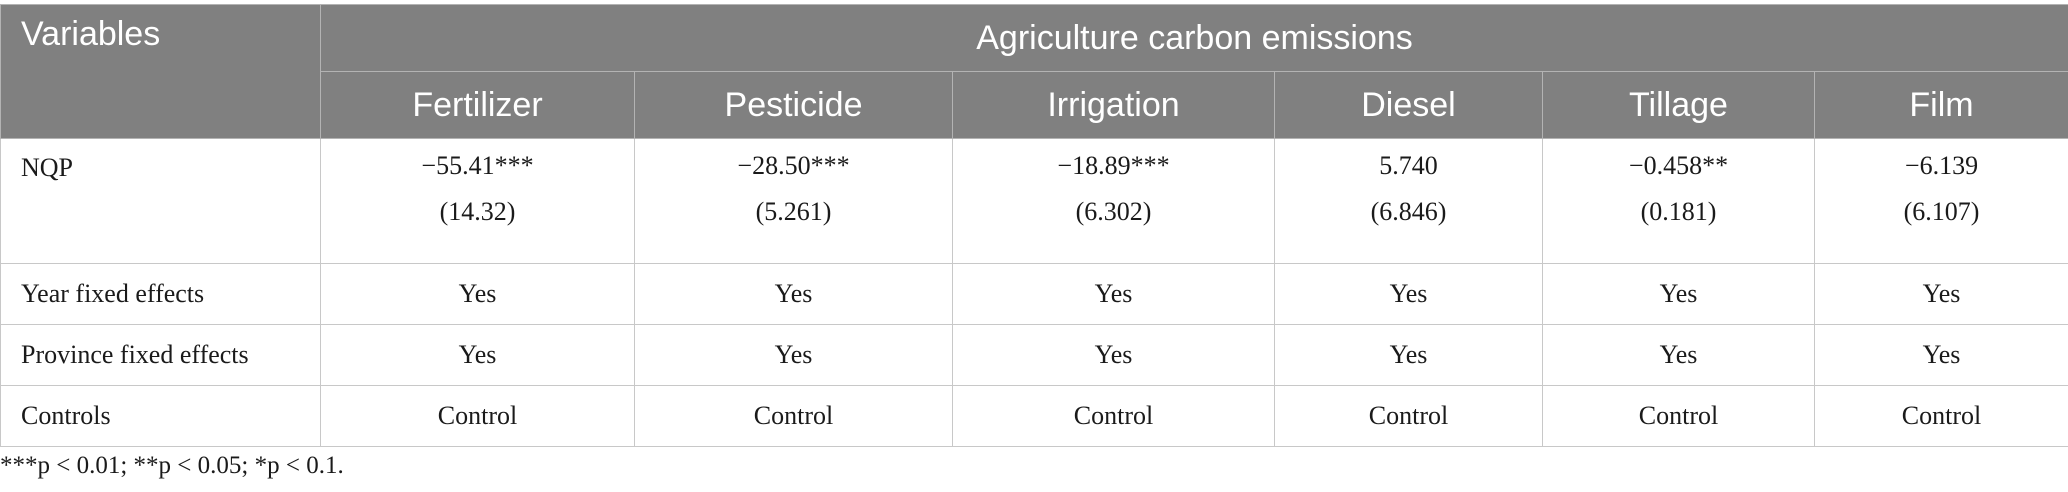 The image size is (2068, 492). I want to click on group-header: Agriculture carbon emissions, so click(1194, 38).